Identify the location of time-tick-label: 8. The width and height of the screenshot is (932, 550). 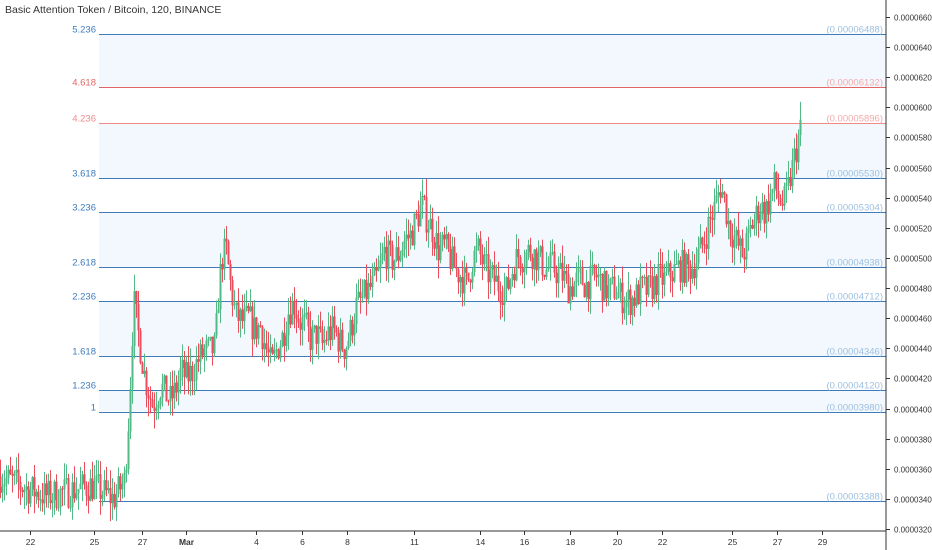
(347, 542).